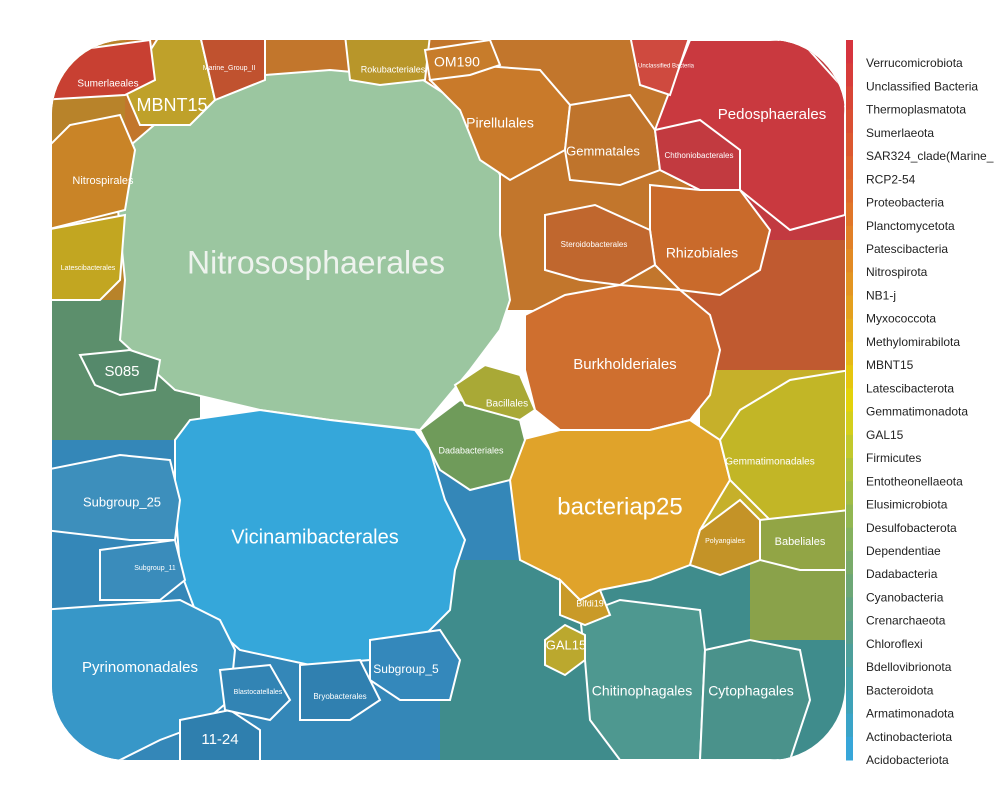  Describe the element at coordinates (890, 365) in the screenshot. I see `legend-label: MBNT15` at that location.